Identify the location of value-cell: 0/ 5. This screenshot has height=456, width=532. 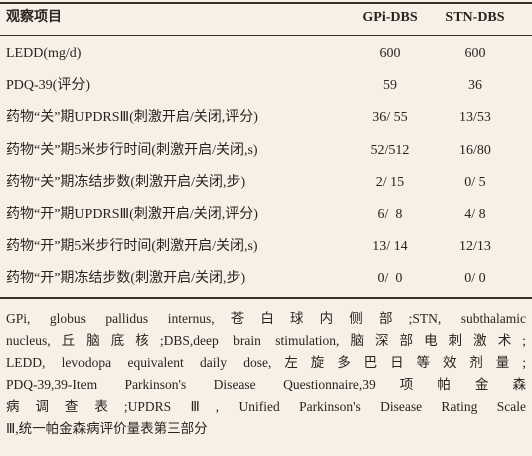
(475, 182).